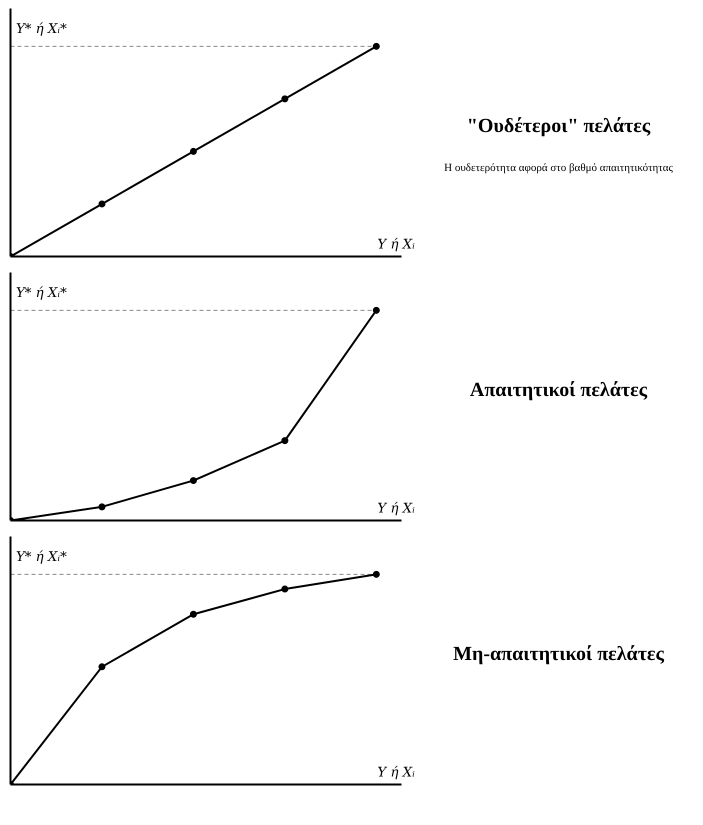  I want to click on text: Η ουδετερότητα αφορά στο βαθμό απαιτητικότητας, so click(559, 168).